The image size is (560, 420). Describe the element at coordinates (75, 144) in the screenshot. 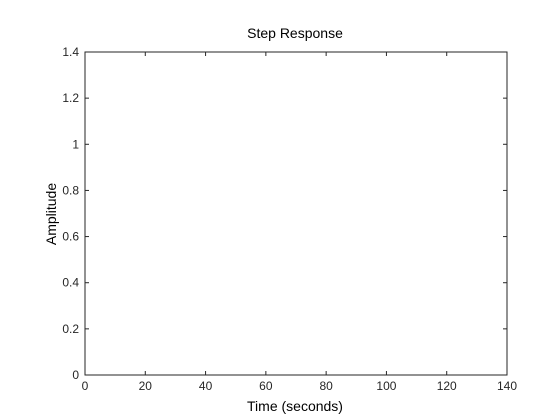

I see `y-tick-label: 1` at that location.